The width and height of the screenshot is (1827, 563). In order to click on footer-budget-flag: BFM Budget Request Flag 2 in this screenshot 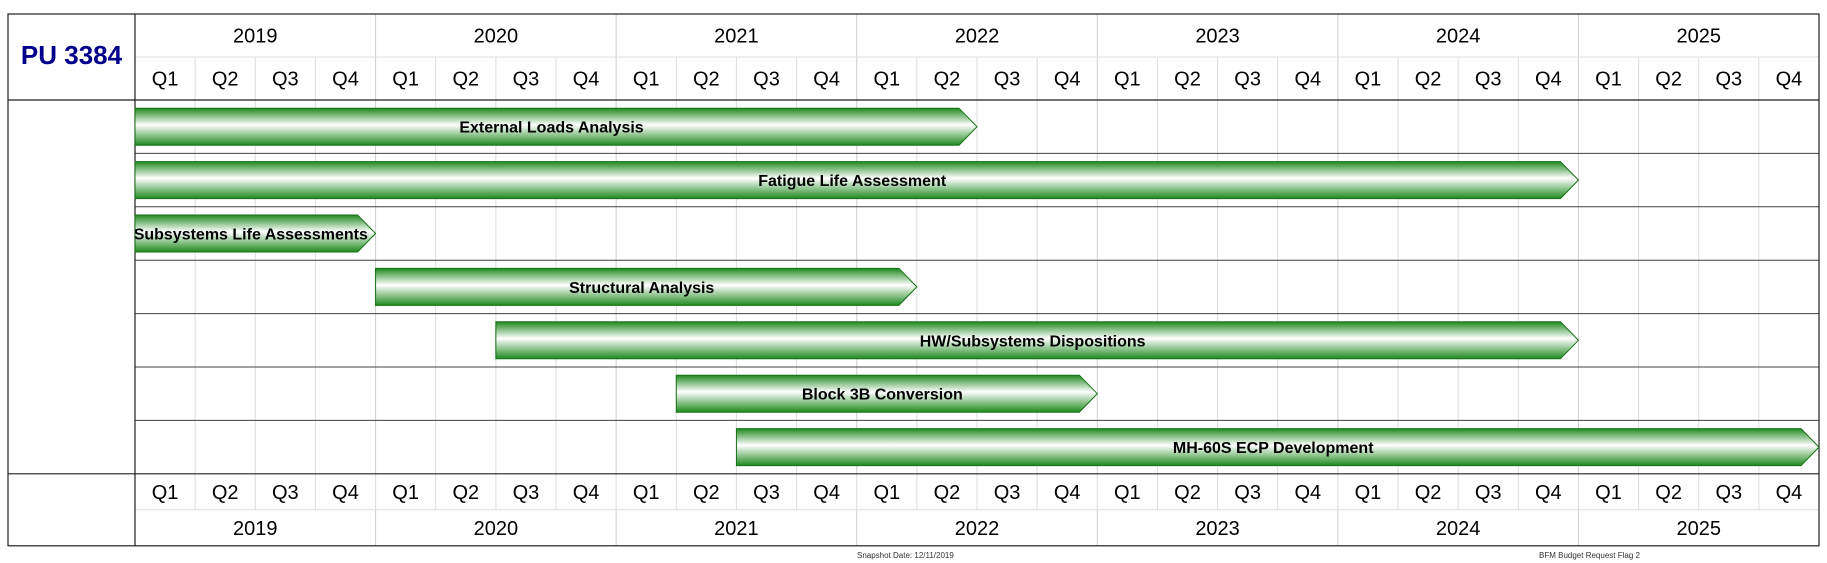, I will do `click(1589, 555)`.